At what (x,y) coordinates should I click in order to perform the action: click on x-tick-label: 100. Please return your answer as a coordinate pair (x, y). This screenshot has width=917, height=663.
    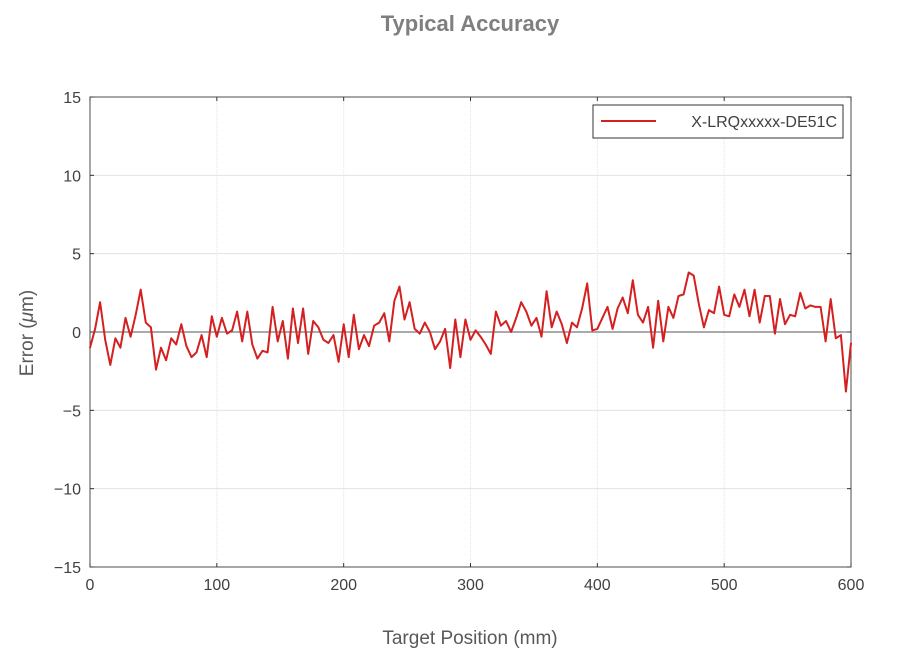
    Looking at the image, I should click on (216, 585).